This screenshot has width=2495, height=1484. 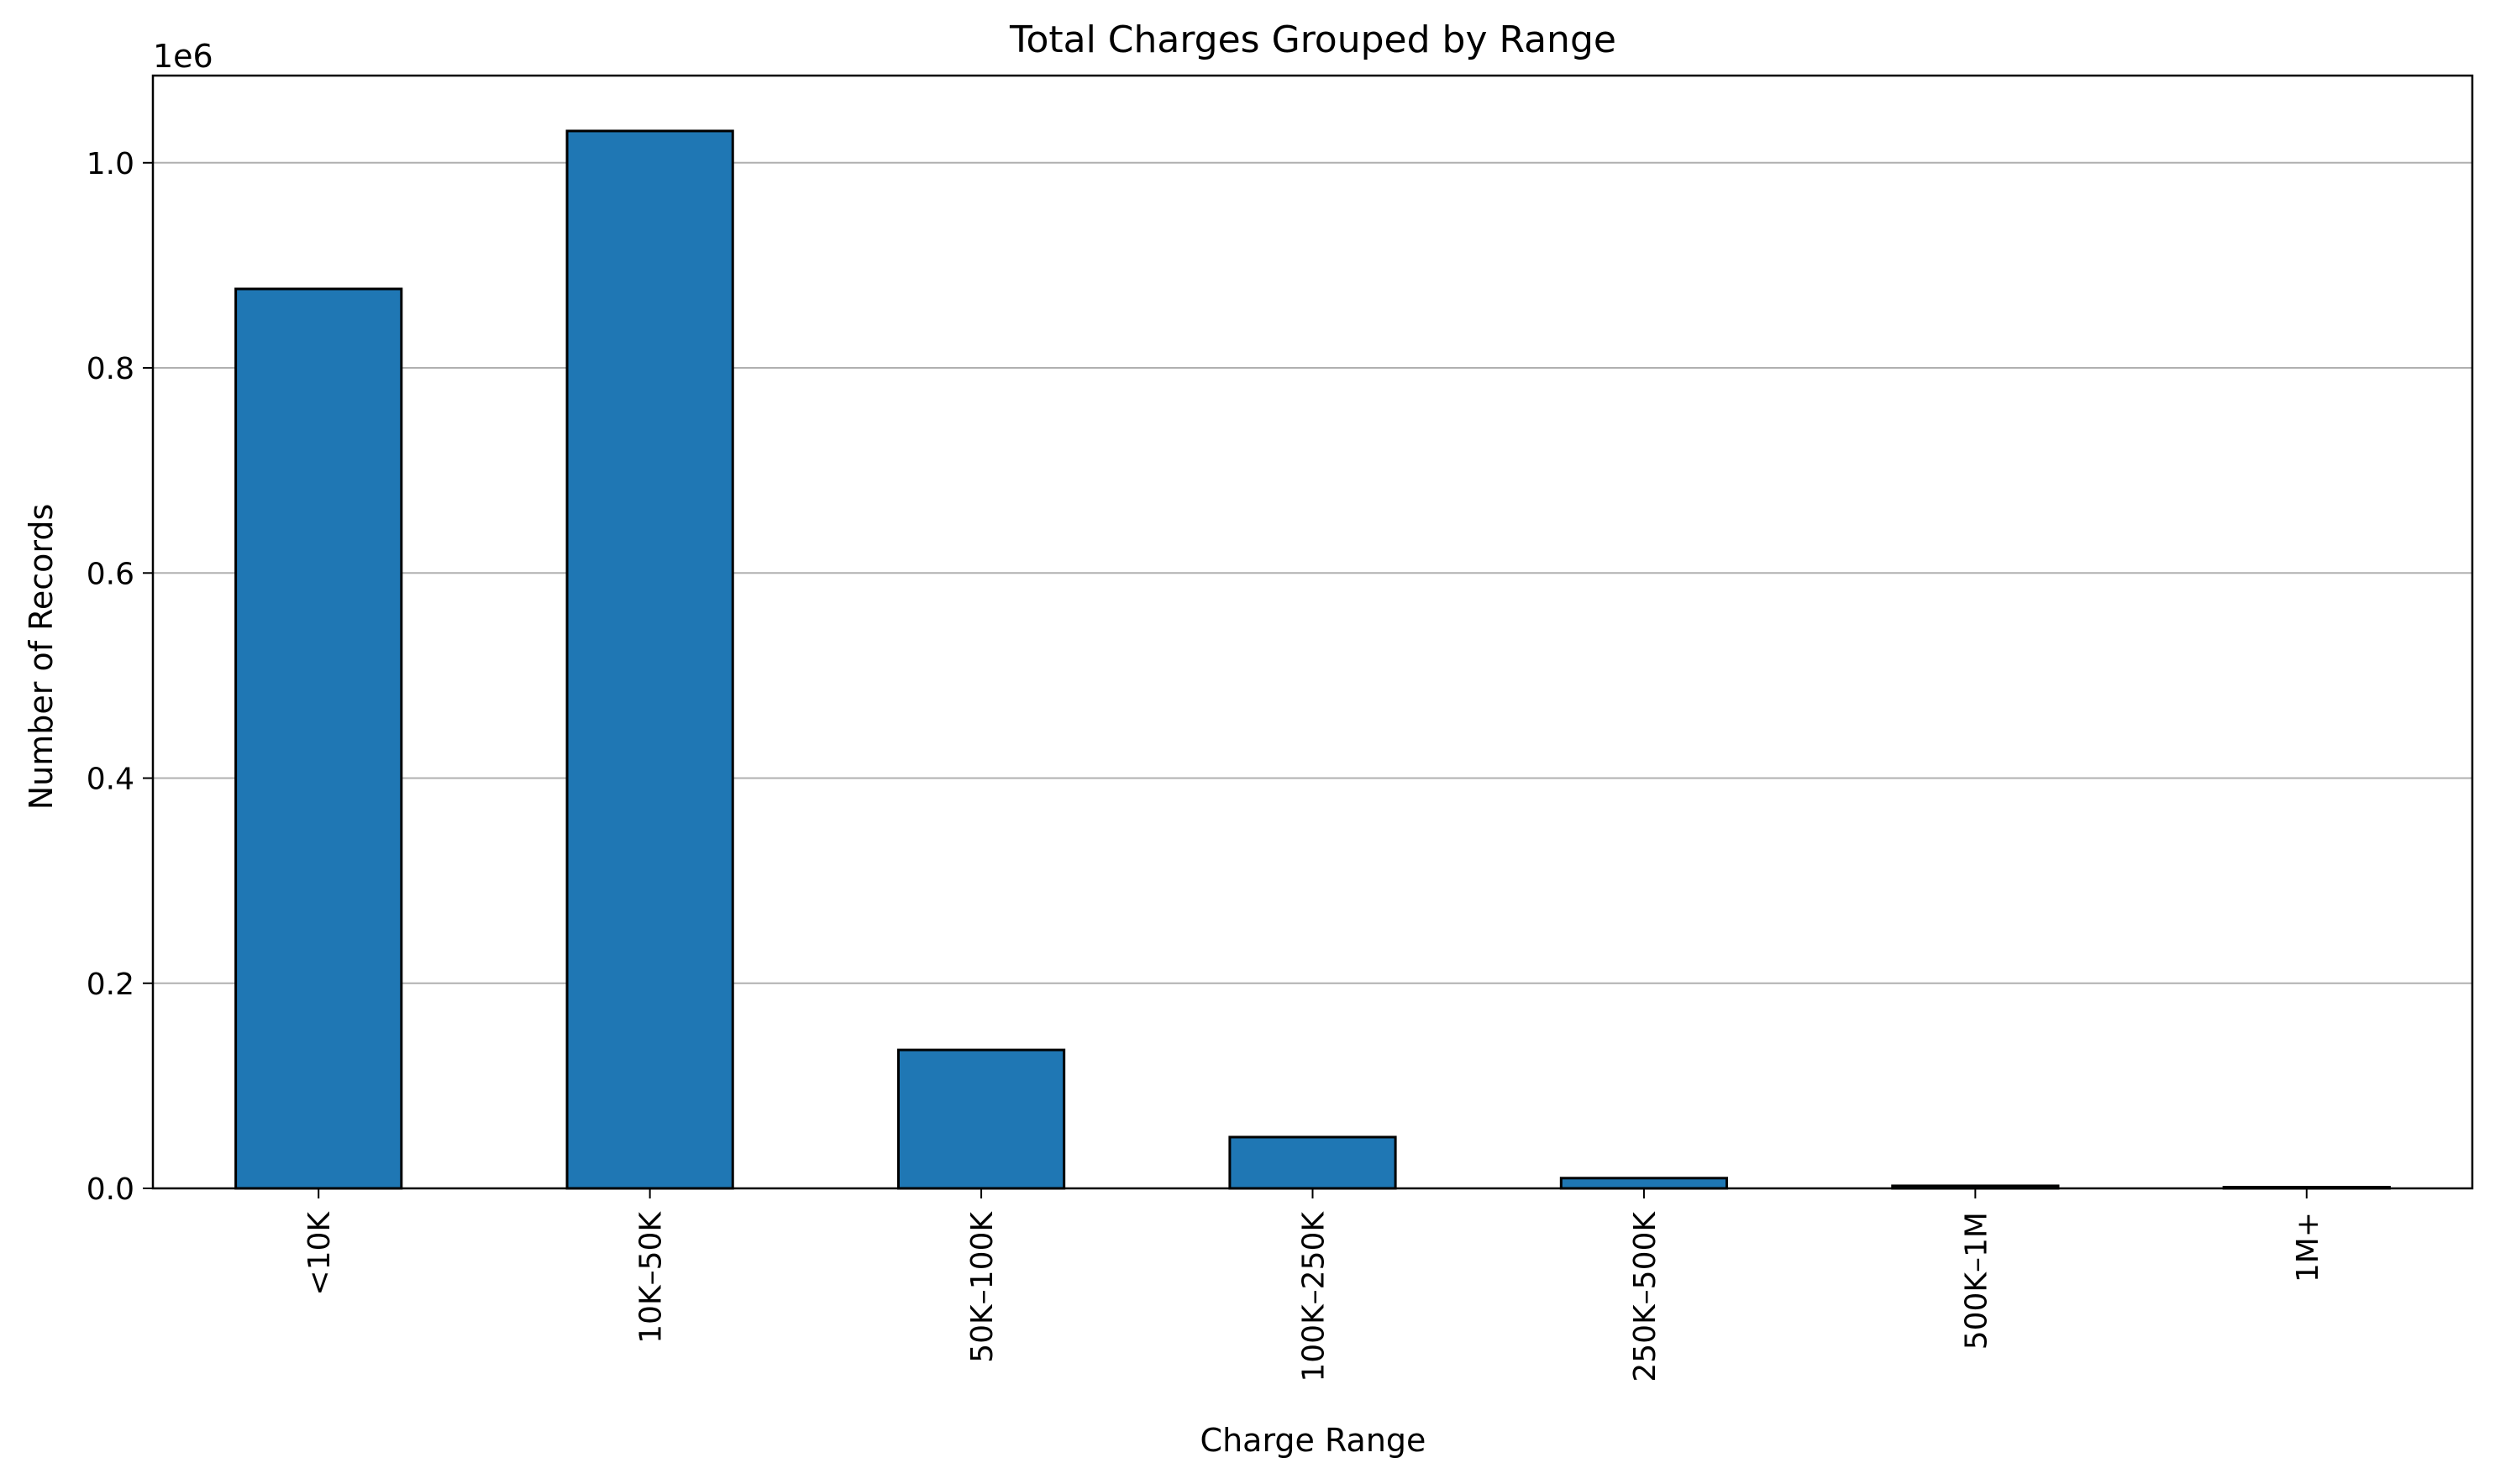 I want to click on y-tick-label: 1.0, so click(x=110, y=164).